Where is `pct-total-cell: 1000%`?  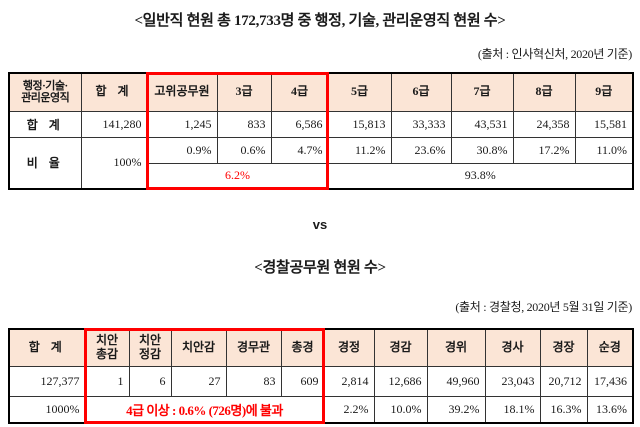 pct-total-cell: 1000% is located at coordinates (47, 409).